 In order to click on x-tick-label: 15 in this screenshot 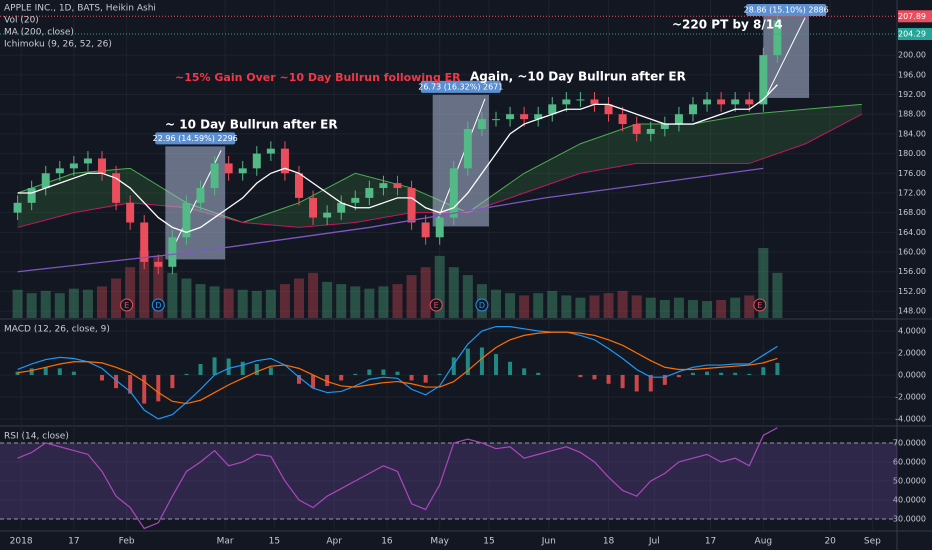, I will do `click(488, 542)`.